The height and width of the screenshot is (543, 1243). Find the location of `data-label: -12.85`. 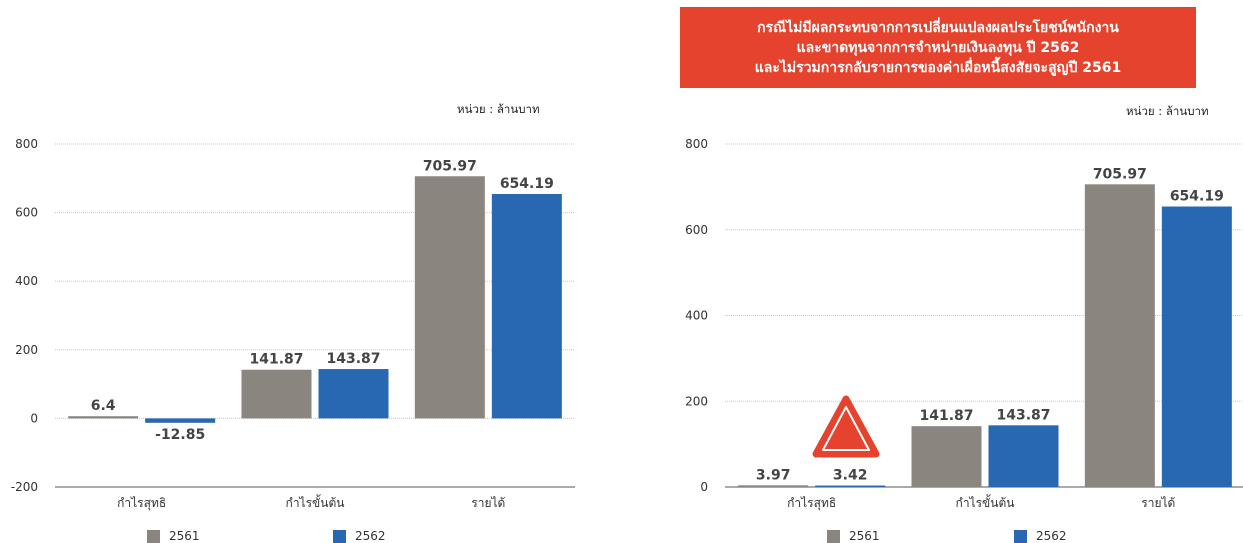

data-label: -12.85 is located at coordinates (180, 435).